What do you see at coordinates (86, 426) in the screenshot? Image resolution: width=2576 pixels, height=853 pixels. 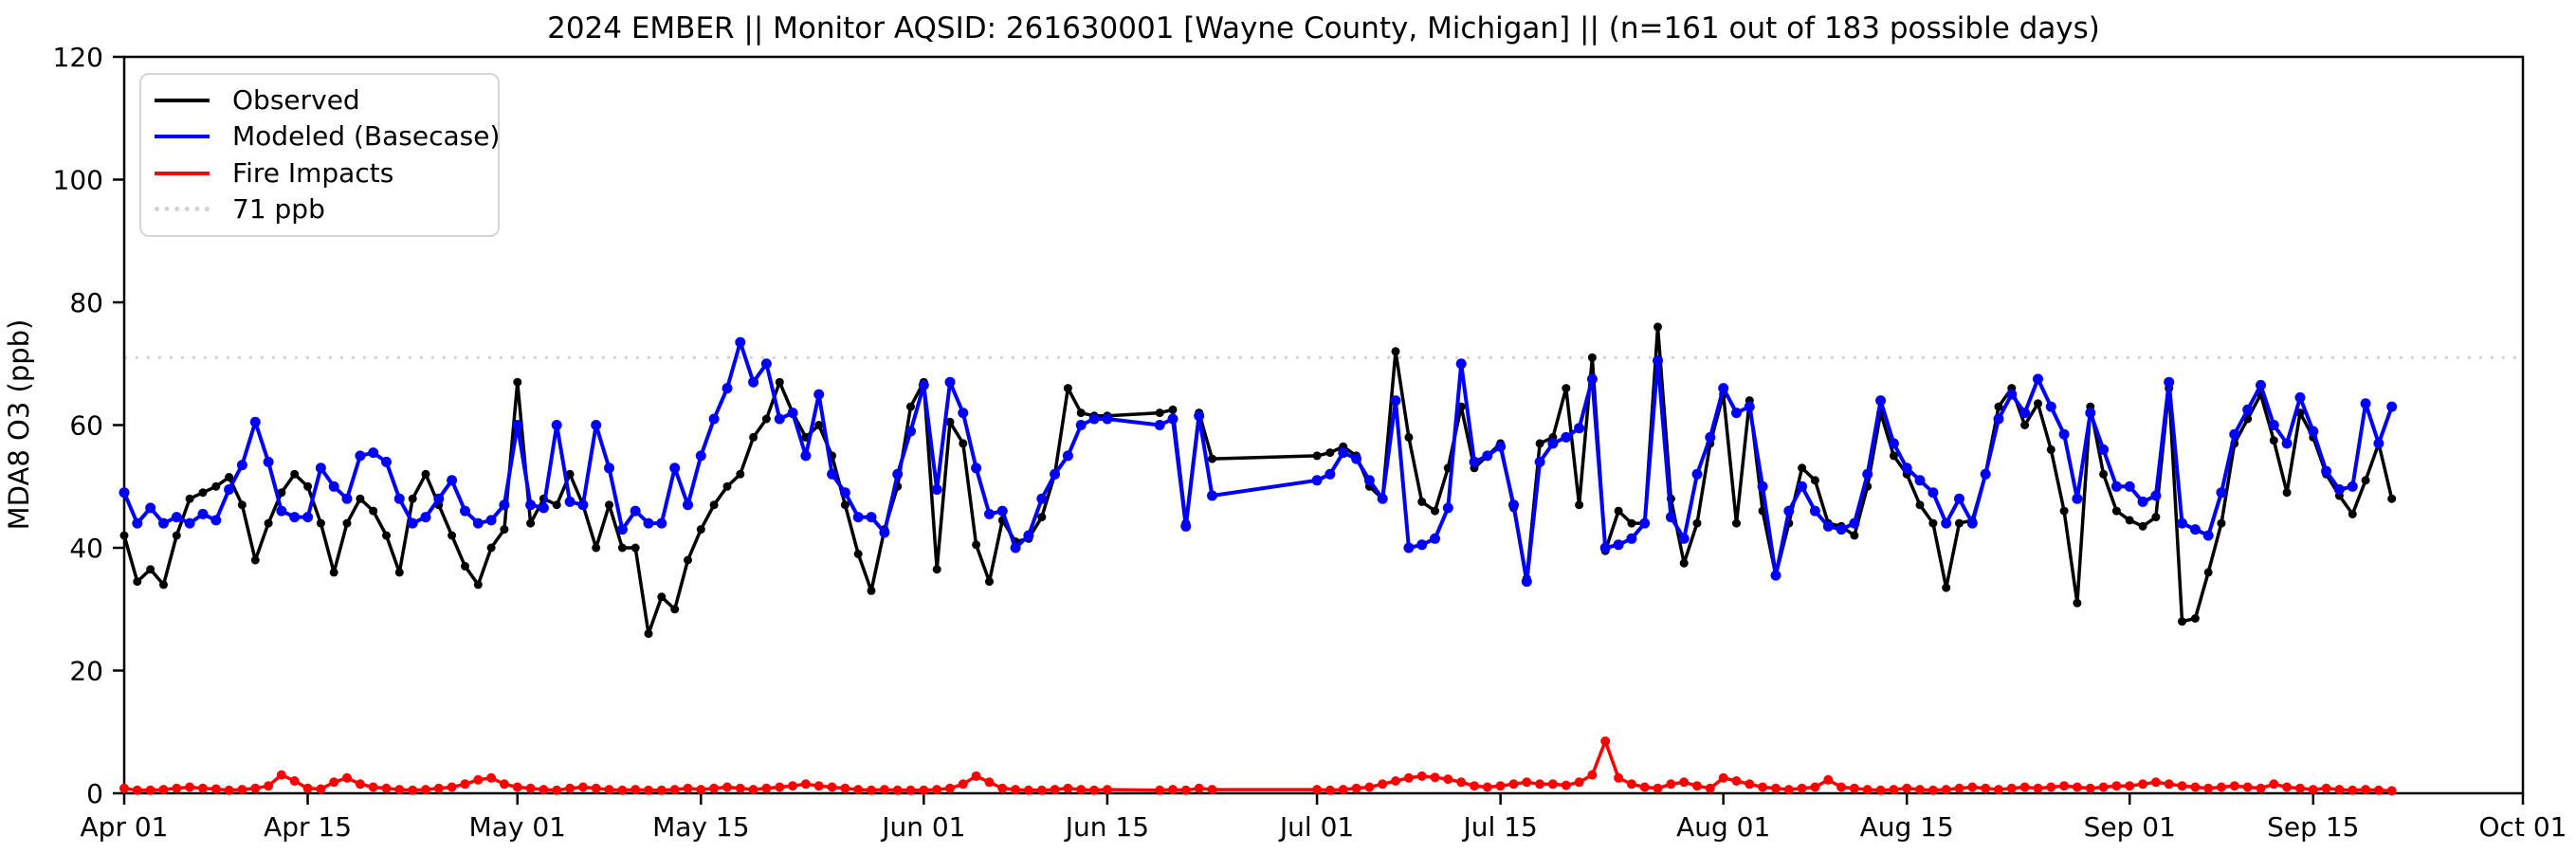 I see `y-tick-label: 60` at bounding box center [86, 426].